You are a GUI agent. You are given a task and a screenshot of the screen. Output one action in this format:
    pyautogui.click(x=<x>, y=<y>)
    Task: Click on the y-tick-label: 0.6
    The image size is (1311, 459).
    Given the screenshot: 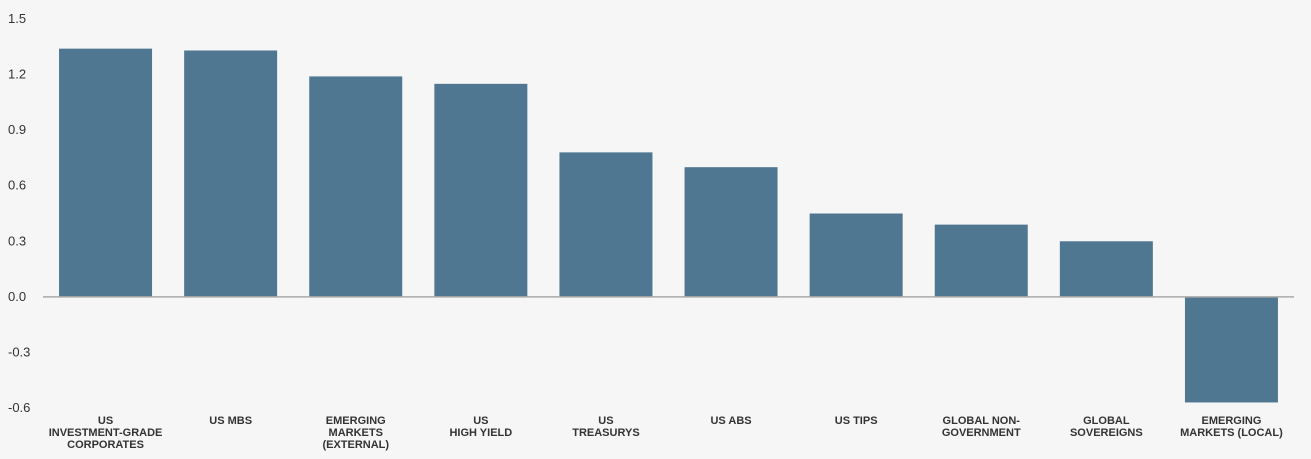 What is the action you would take?
    pyautogui.click(x=17, y=185)
    